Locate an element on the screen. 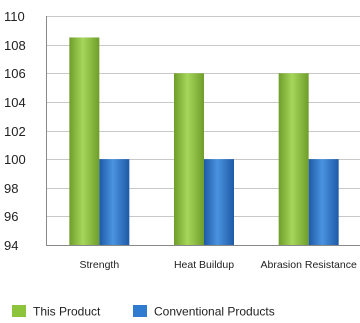 The width and height of the screenshot is (360, 323). x-category-label: Abrasion Resistance is located at coordinates (309, 265).